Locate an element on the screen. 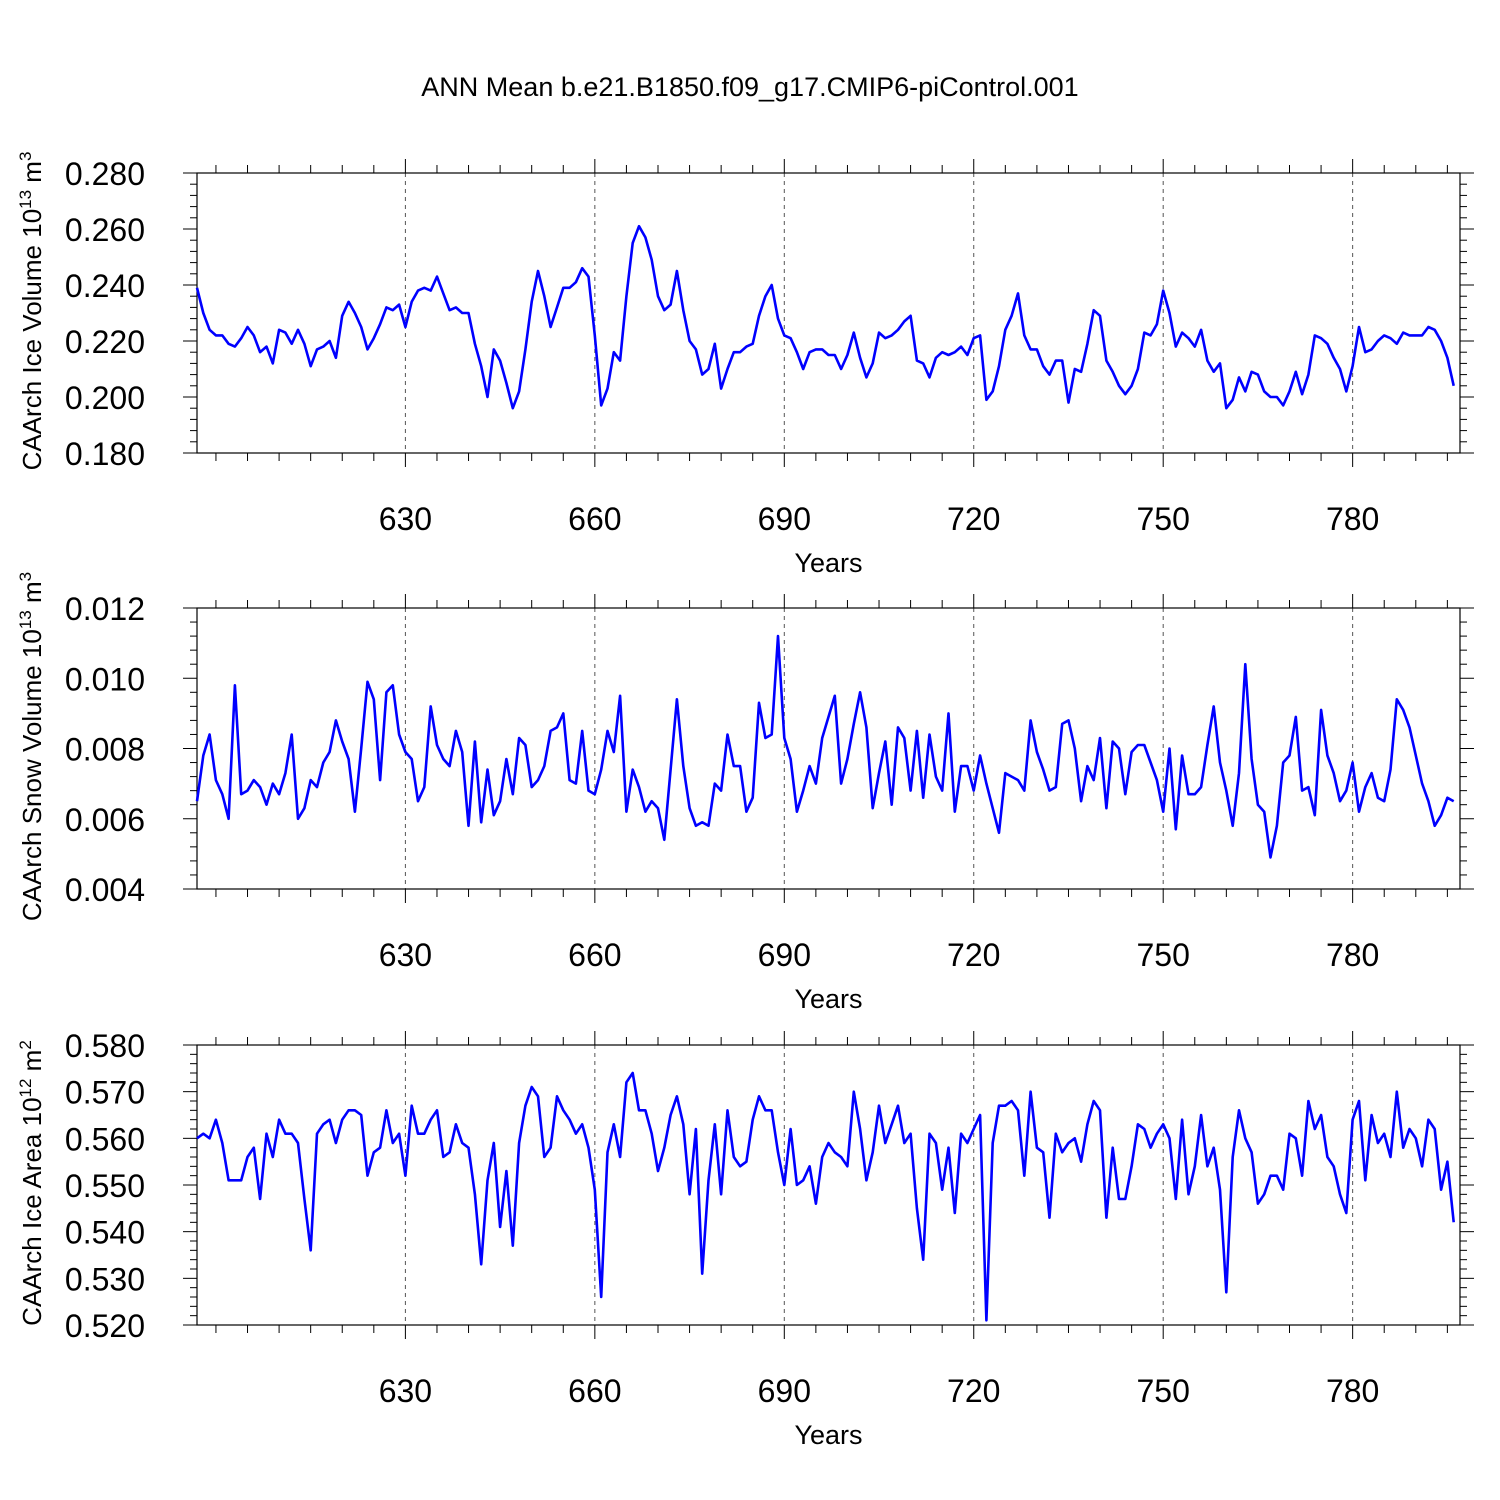 The image size is (1500, 1500). y-tick-label: 0.006 is located at coordinates (105, 820).